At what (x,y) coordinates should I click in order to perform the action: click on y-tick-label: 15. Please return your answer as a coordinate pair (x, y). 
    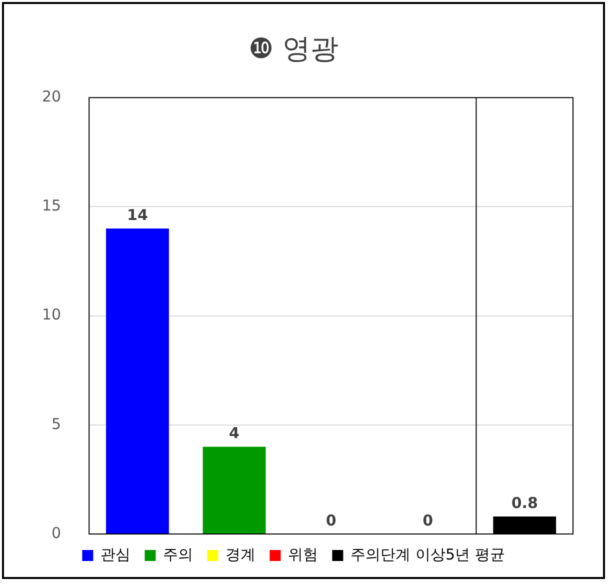
    Looking at the image, I should click on (52, 205).